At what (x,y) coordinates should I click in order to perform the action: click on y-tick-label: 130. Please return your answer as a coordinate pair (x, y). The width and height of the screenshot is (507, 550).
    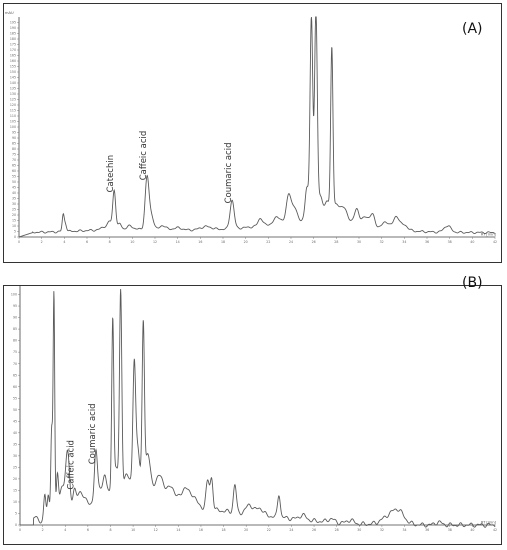
    Looking at the image, I should click on (13, 94).